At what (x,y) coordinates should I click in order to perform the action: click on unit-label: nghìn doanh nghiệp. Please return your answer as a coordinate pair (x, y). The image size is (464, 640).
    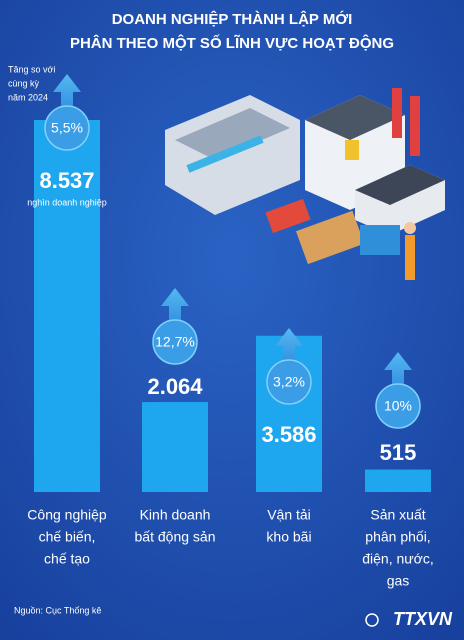
    Looking at the image, I should click on (67, 202).